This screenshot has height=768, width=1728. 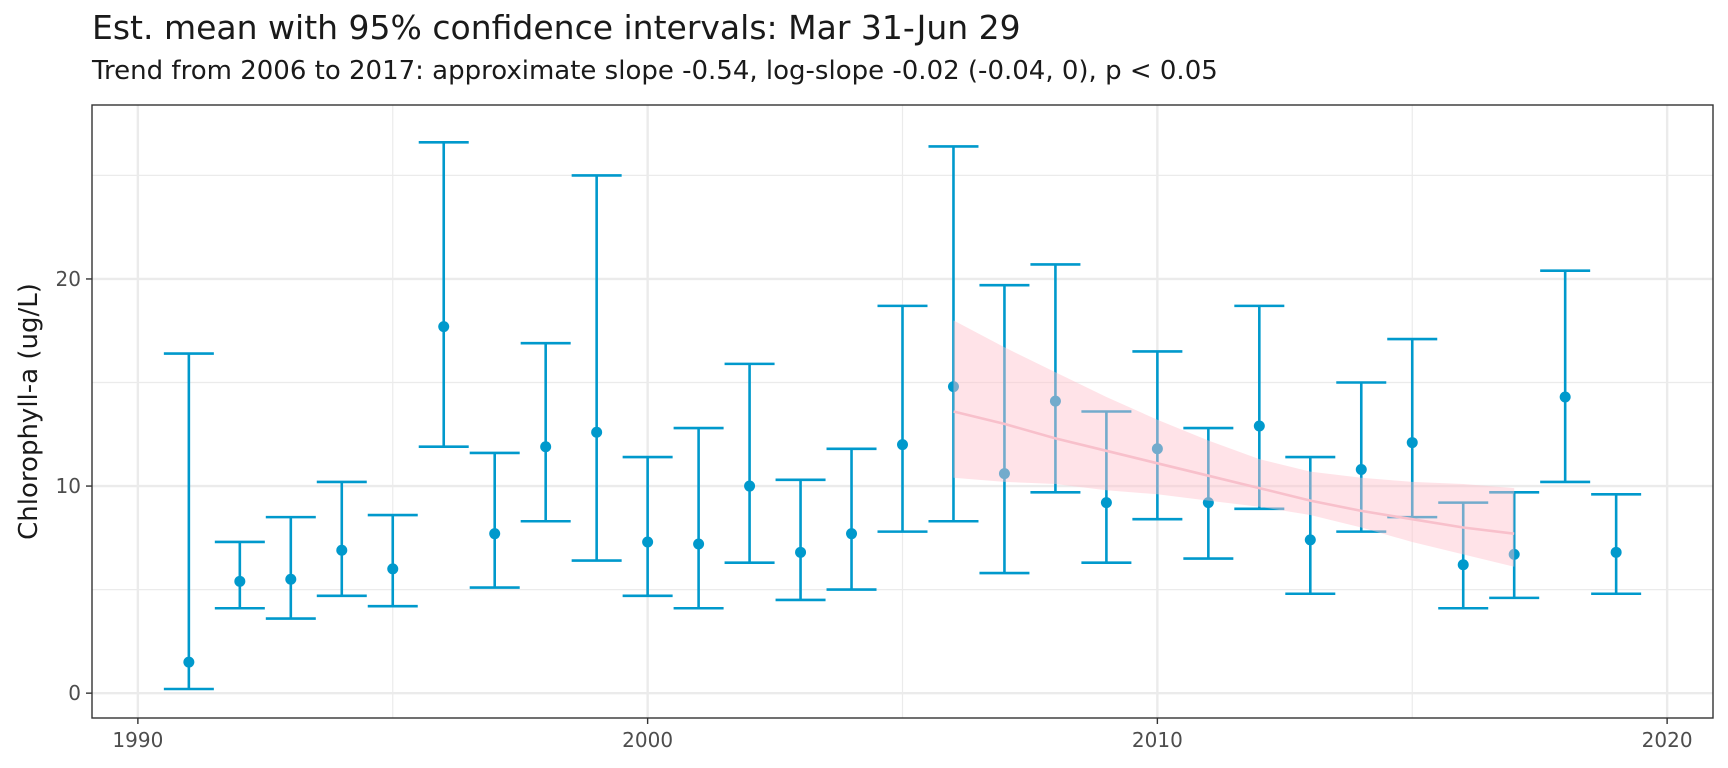 I want to click on y-axis-title: Chlorophyll-a (ug/L), so click(x=29, y=411).